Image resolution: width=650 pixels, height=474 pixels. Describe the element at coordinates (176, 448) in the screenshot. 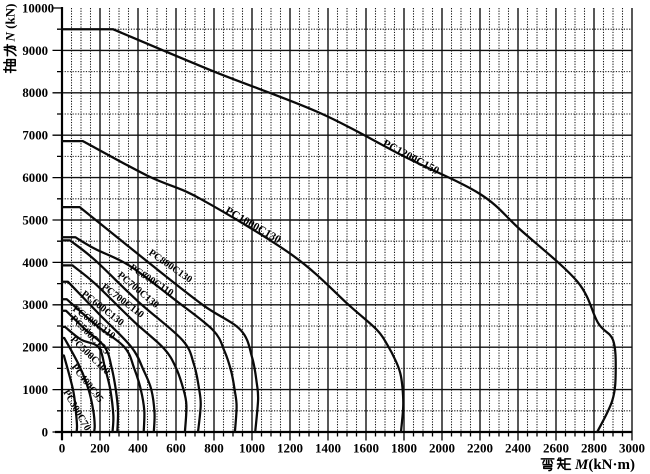

I see `svg-text: 600` at that location.